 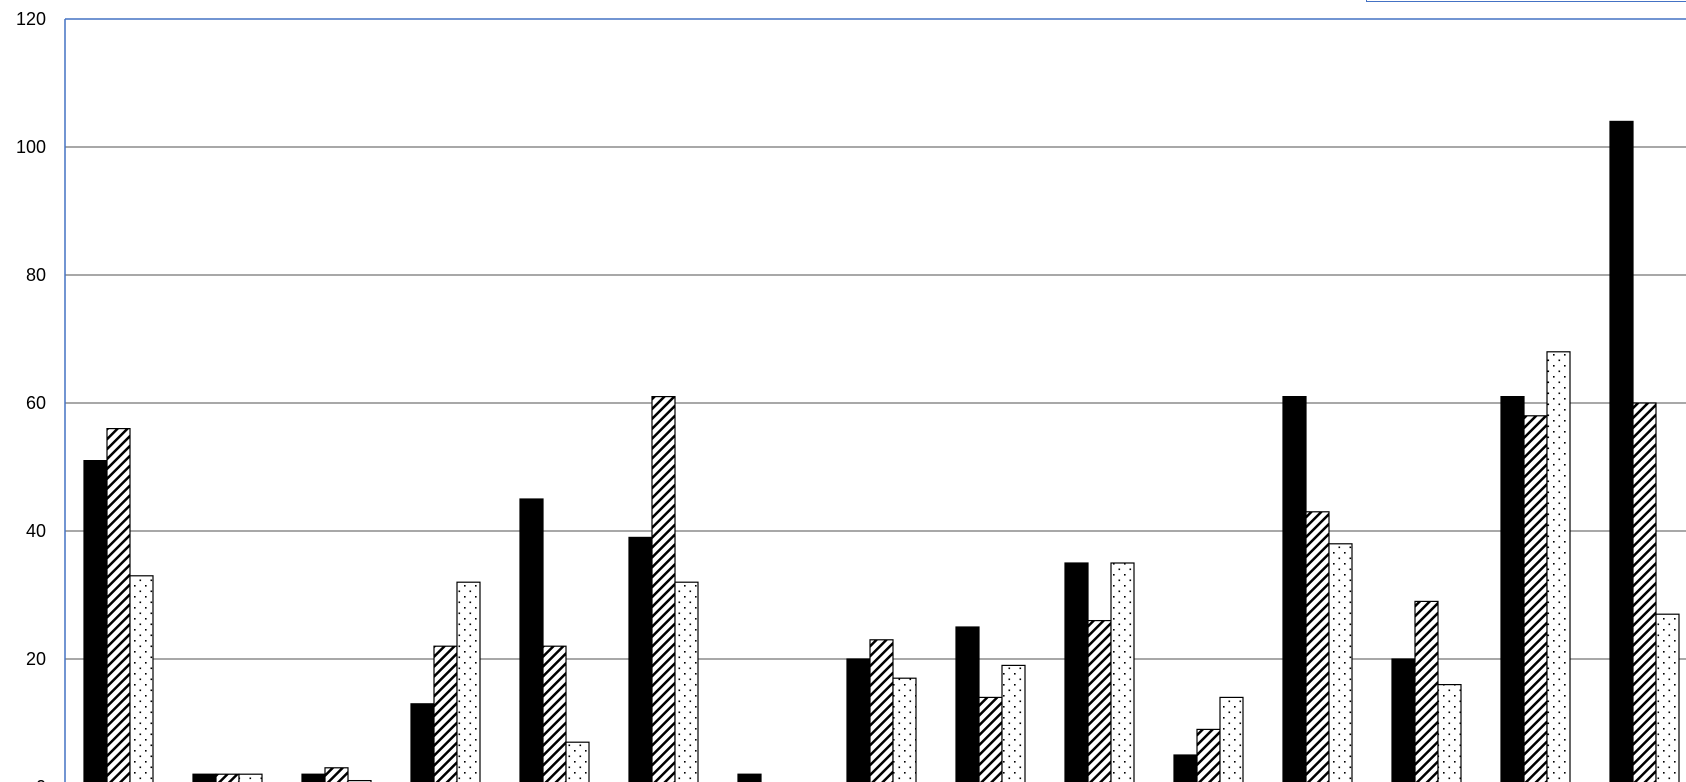 What do you see at coordinates (41, 779) in the screenshot?
I see `y-tick-label: 0` at bounding box center [41, 779].